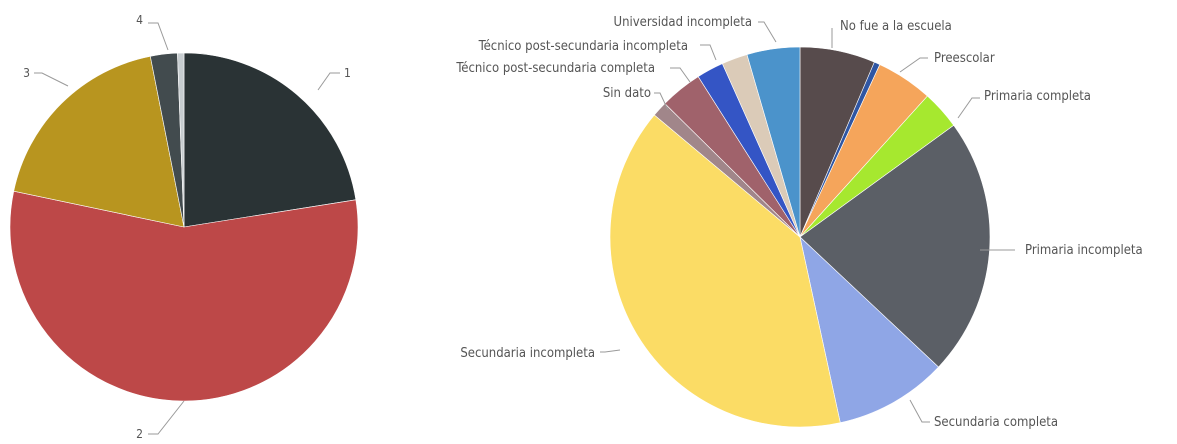 This screenshot has width=1177, height=444. What do you see at coordinates (869, 330) in the screenshot?
I see `pie2-slice-secundaria-completa` at bounding box center [869, 330].